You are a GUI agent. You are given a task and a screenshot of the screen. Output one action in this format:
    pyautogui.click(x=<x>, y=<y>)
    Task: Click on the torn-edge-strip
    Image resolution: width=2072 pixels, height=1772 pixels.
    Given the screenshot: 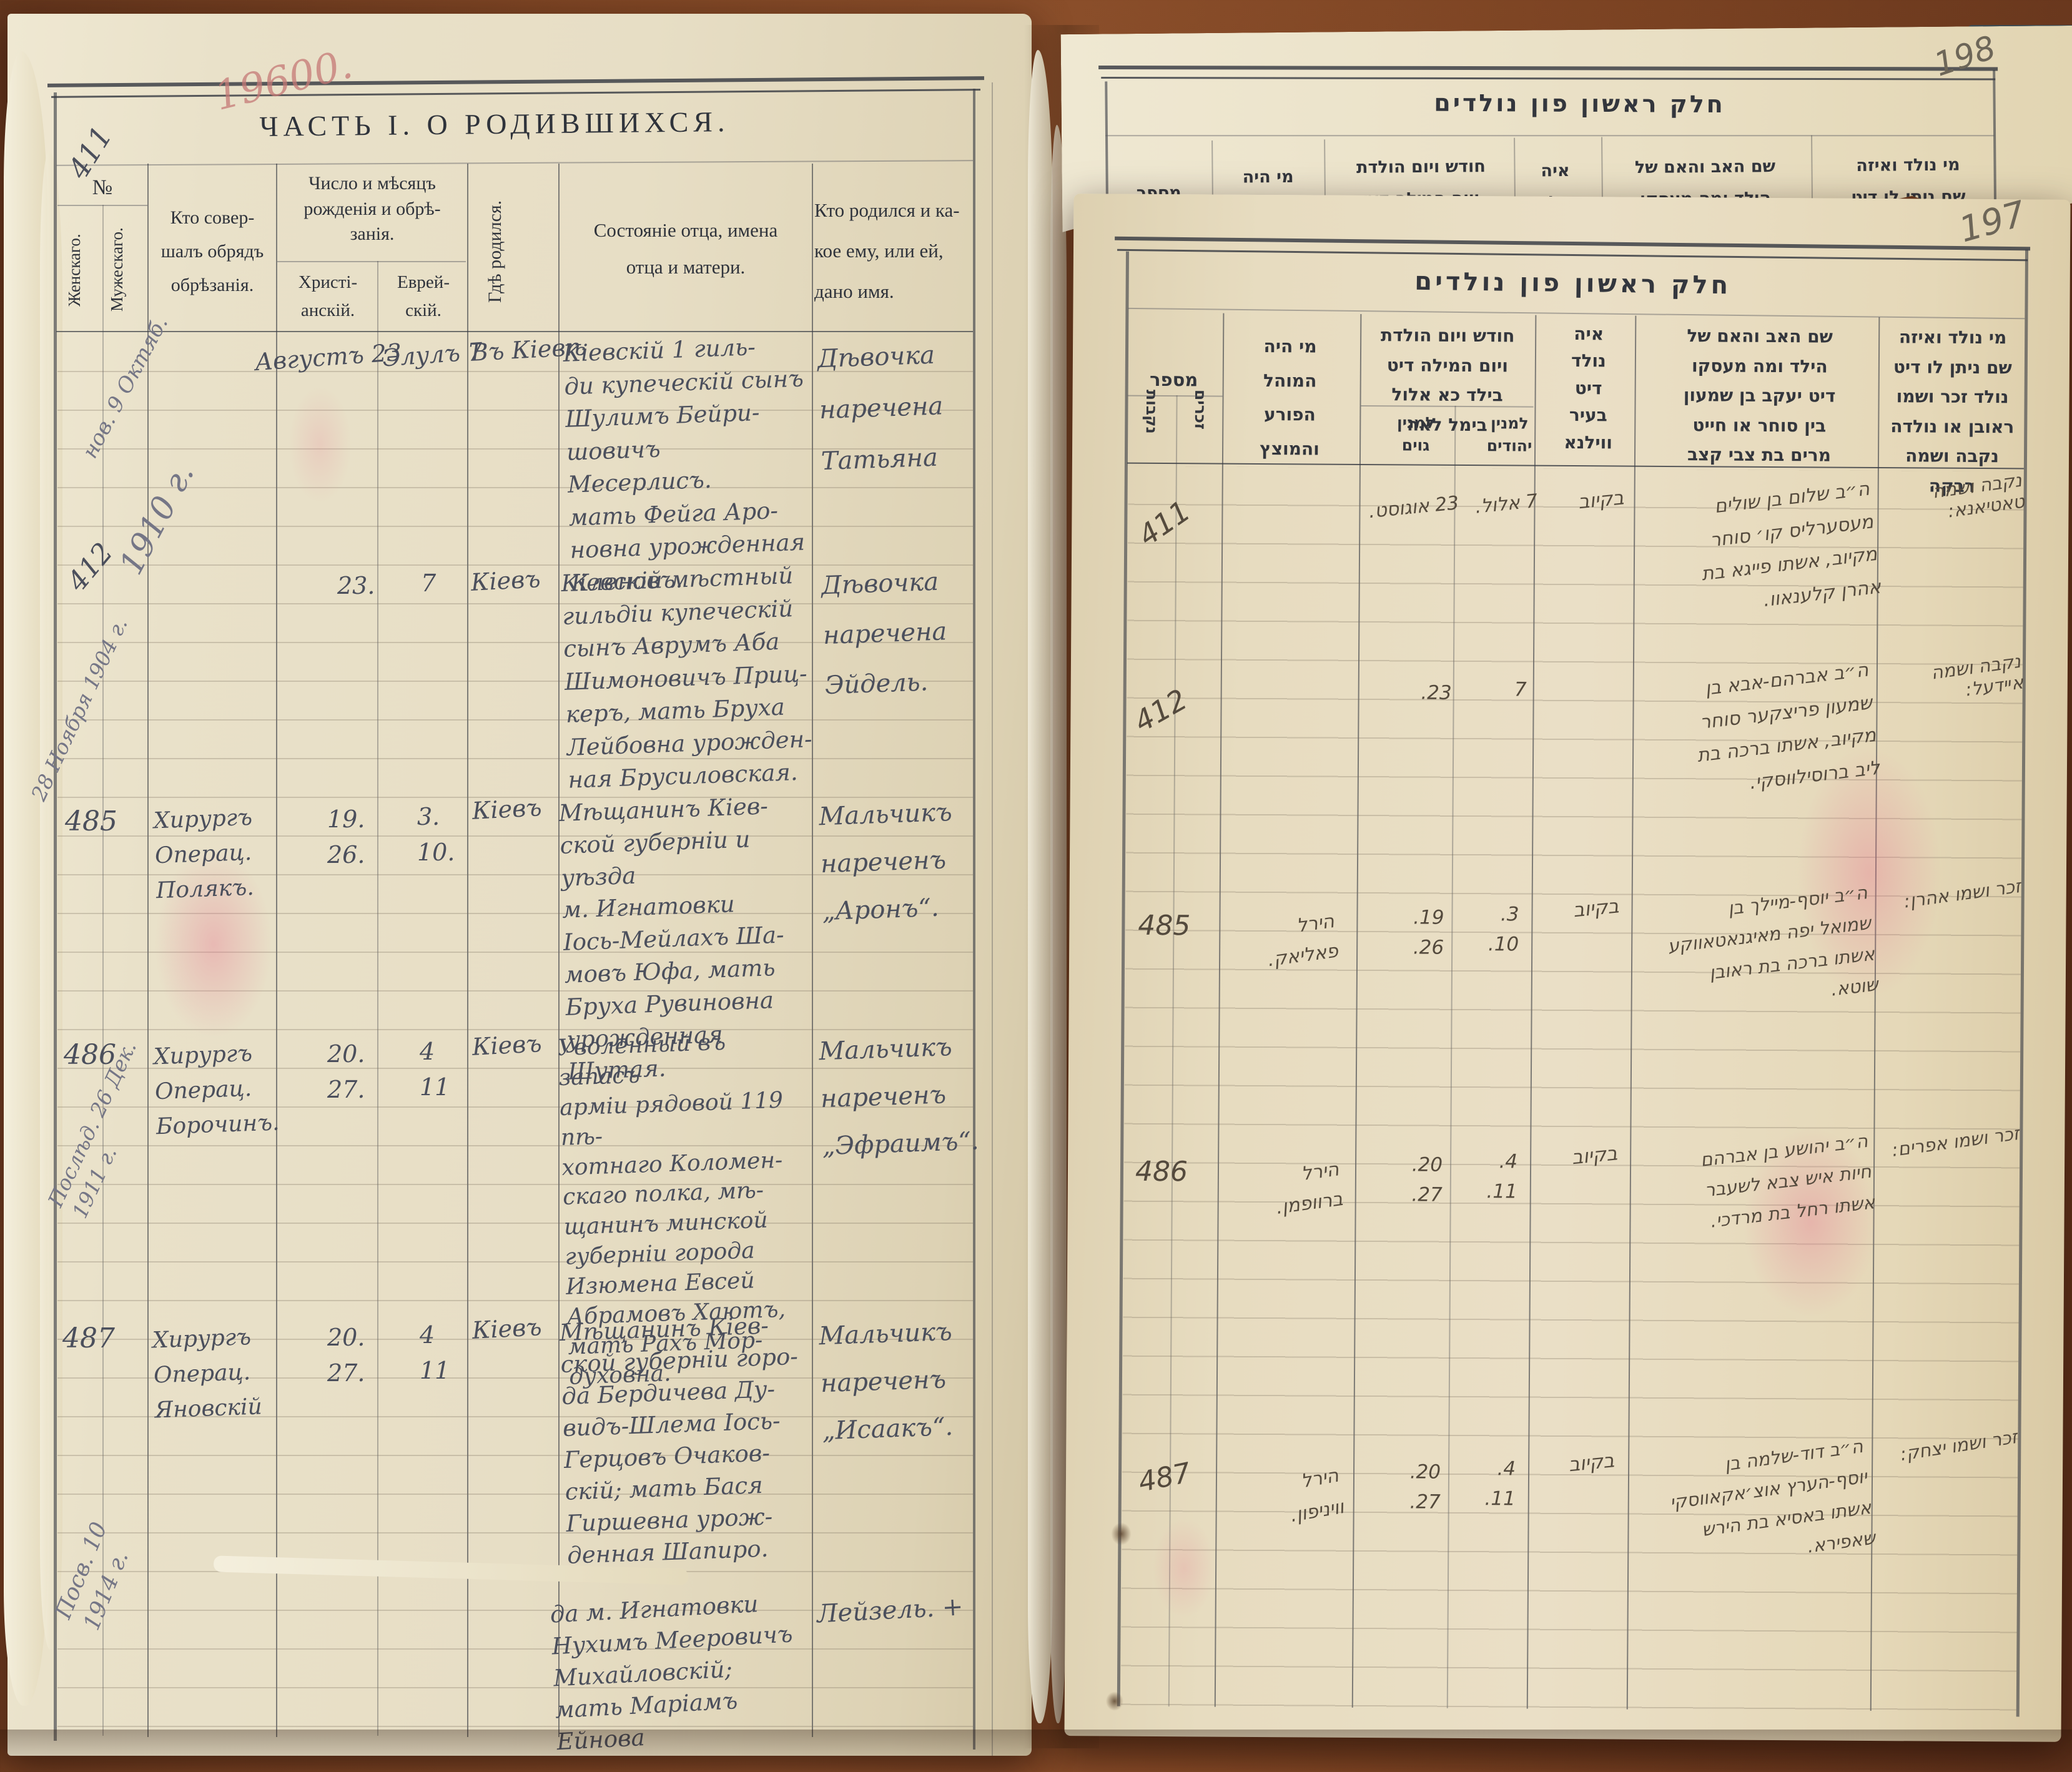 What is the action you would take?
    pyautogui.click(x=51, y=900)
    